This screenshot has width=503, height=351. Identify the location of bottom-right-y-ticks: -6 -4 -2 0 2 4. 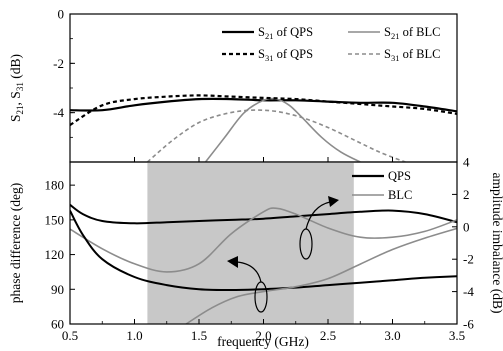
(463, 243).